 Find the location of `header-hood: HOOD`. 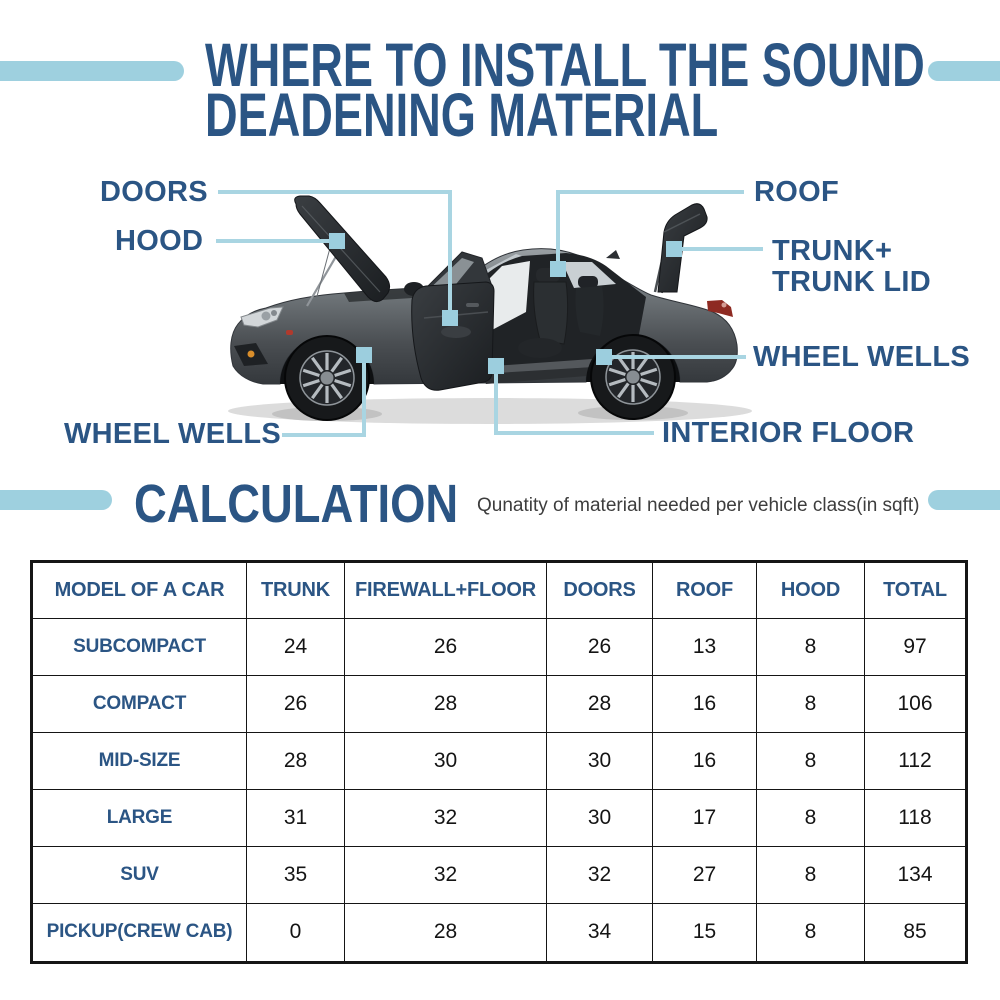

header-hood: HOOD is located at coordinates (810, 590).